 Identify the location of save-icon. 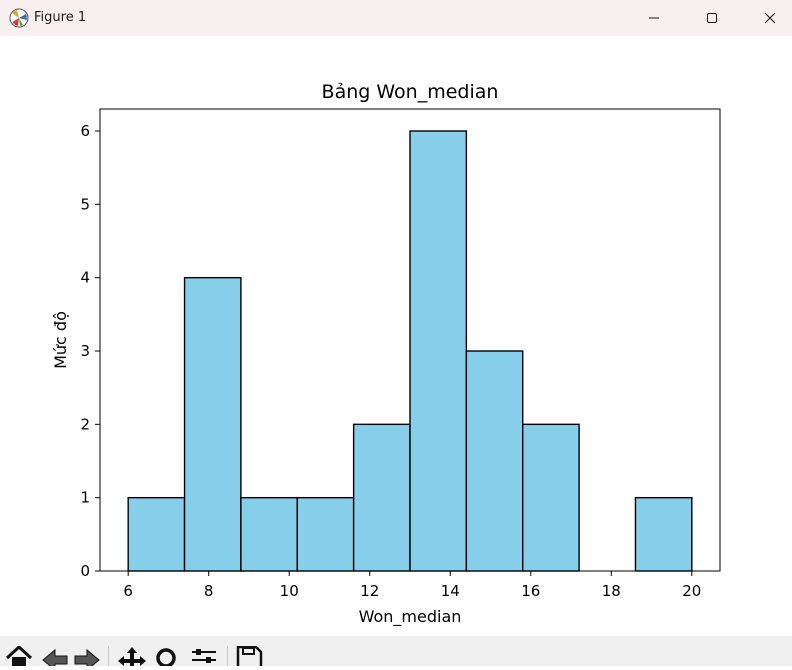
(249, 657).